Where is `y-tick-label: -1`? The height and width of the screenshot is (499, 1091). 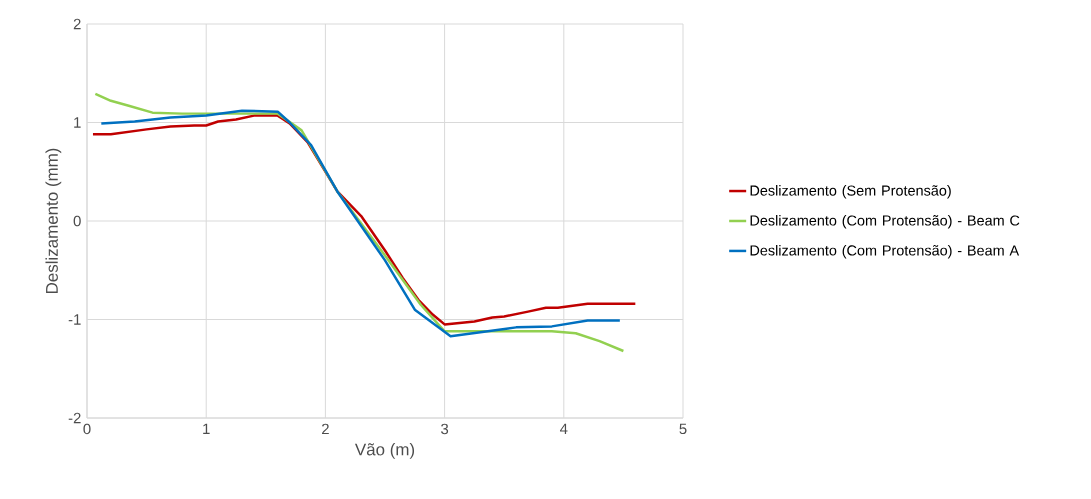
y-tick-label: -1 is located at coordinates (74, 319).